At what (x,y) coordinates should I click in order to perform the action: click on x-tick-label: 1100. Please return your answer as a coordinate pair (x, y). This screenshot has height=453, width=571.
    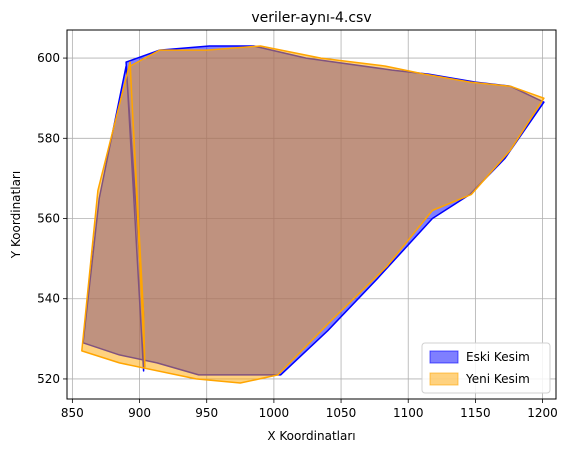
    Looking at the image, I should click on (408, 413).